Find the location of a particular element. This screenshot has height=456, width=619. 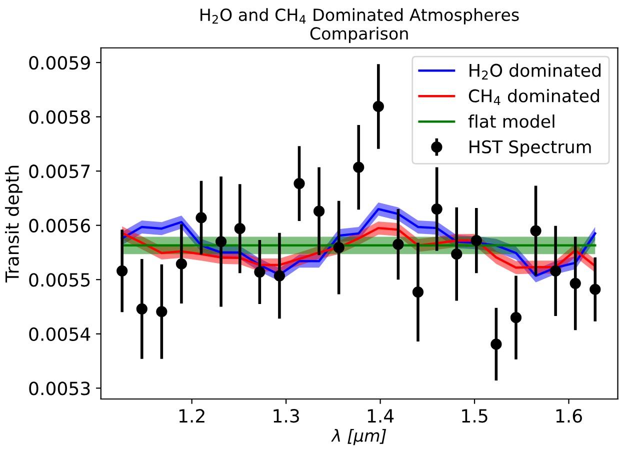

y-tick-label: 0.0056 is located at coordinates (59, 225).